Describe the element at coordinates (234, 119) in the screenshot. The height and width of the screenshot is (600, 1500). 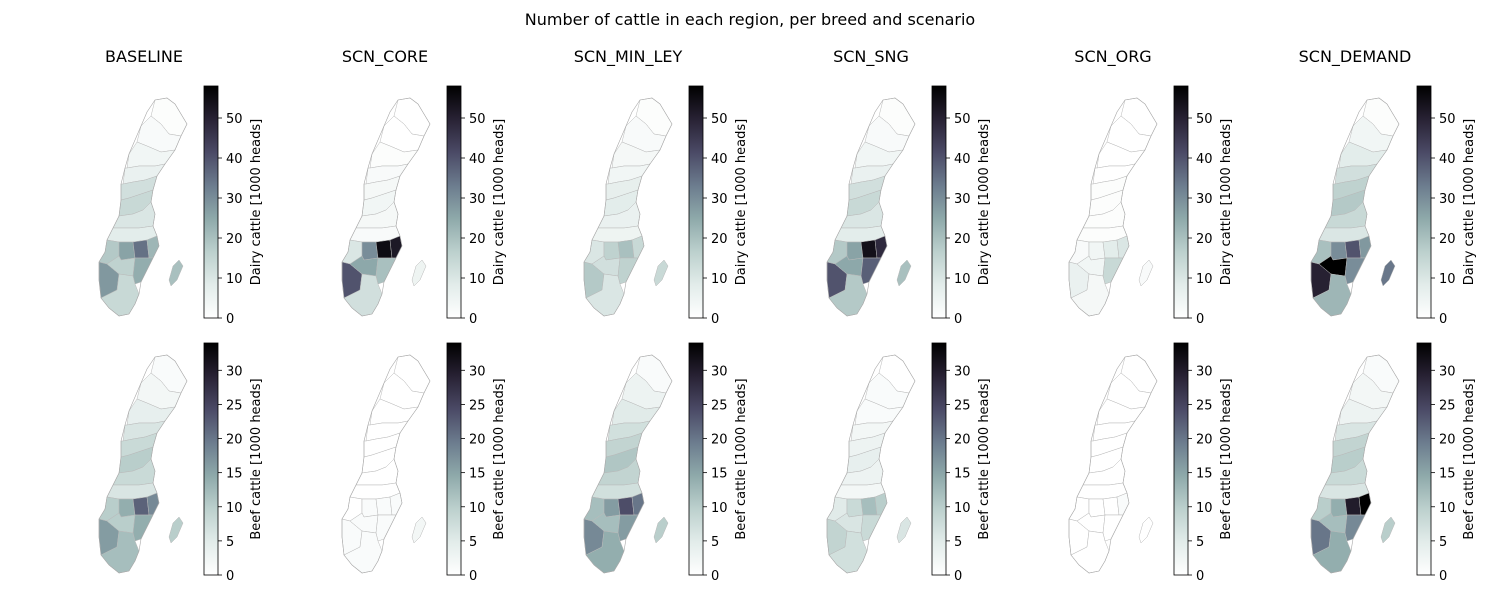
I see `colorbar-tick-label-baseline-dairy: 50` at that location.